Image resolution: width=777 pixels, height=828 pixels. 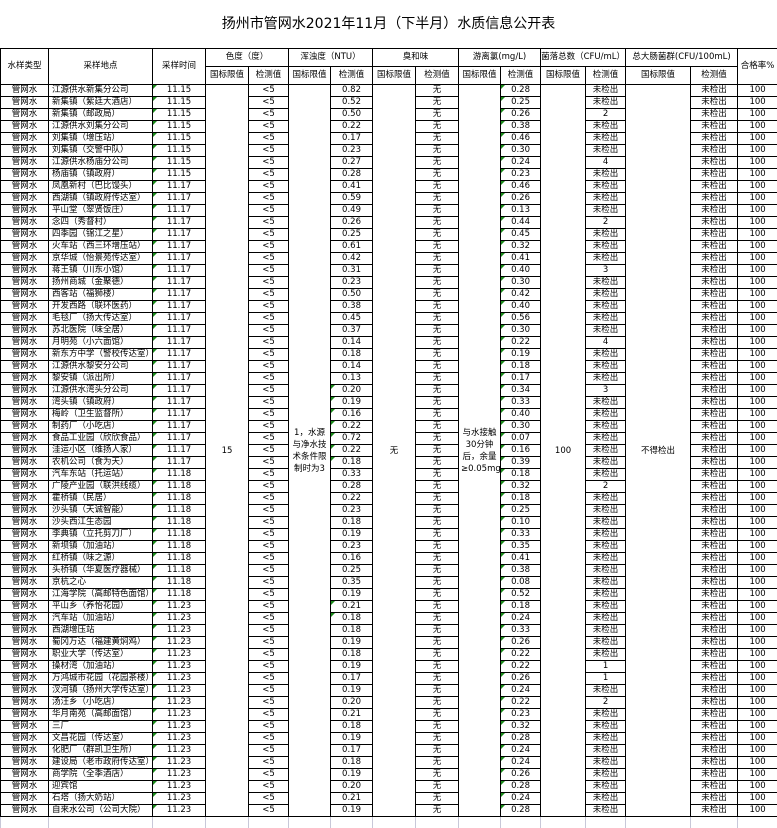 I want to click on sample-location: 江源供水黎安分公司, so click(x=101, y=367).